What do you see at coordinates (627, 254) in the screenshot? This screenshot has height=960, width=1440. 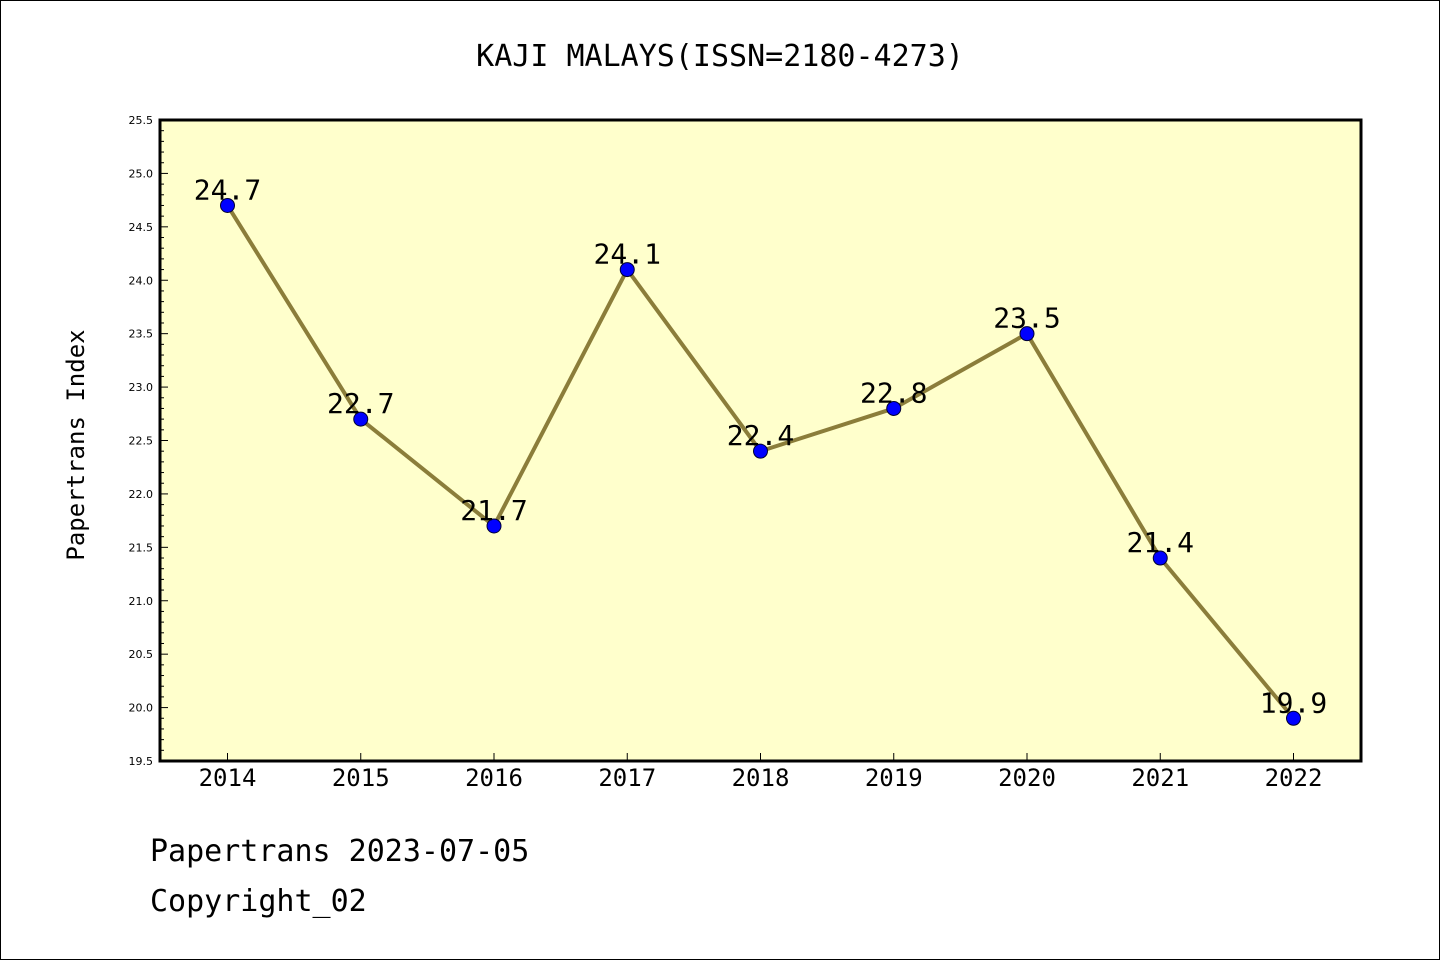 I see `data-label: 24.1` at bounding box center [627, 254].